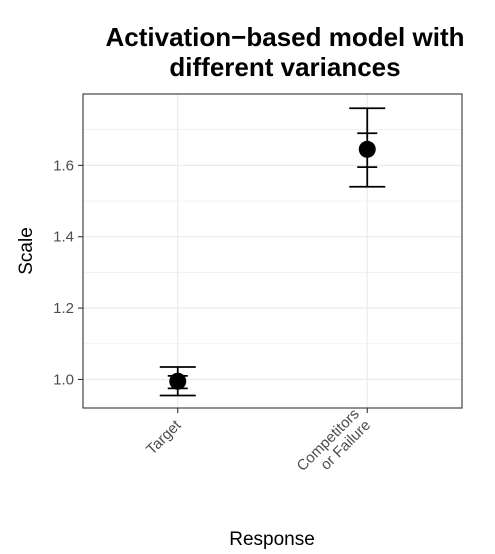  Describe the element at coordinates (284, 67) in the screenshot. I see `chart-title-line-2: different variances` at that location.